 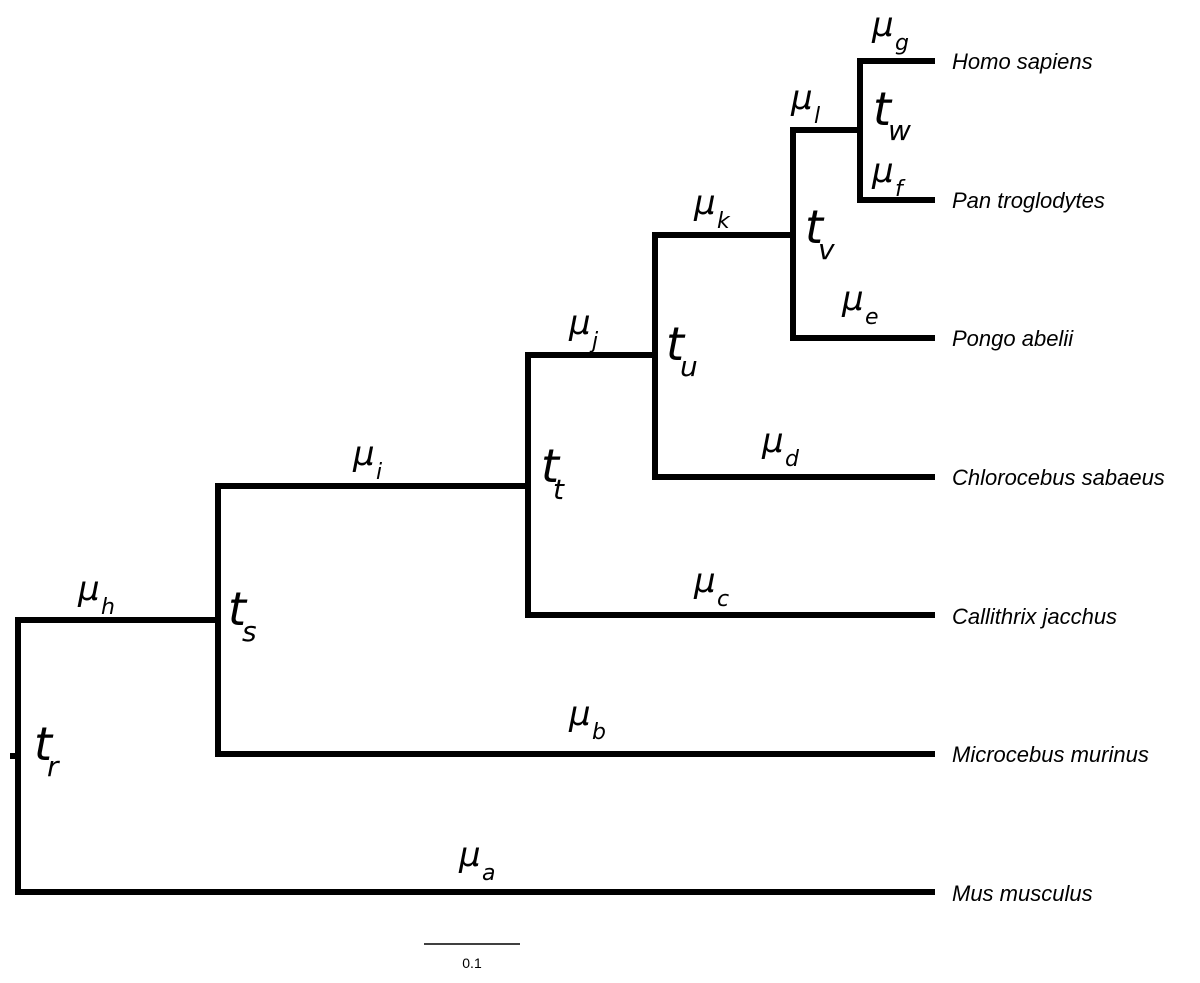 I want to click on label-mu-g: μ g, so click(x=890, y=30).